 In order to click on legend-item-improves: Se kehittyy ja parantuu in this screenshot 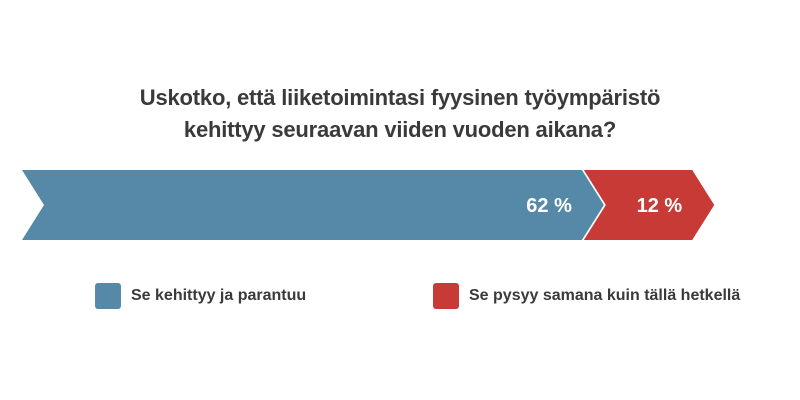, I will do `click(200, 296)`.